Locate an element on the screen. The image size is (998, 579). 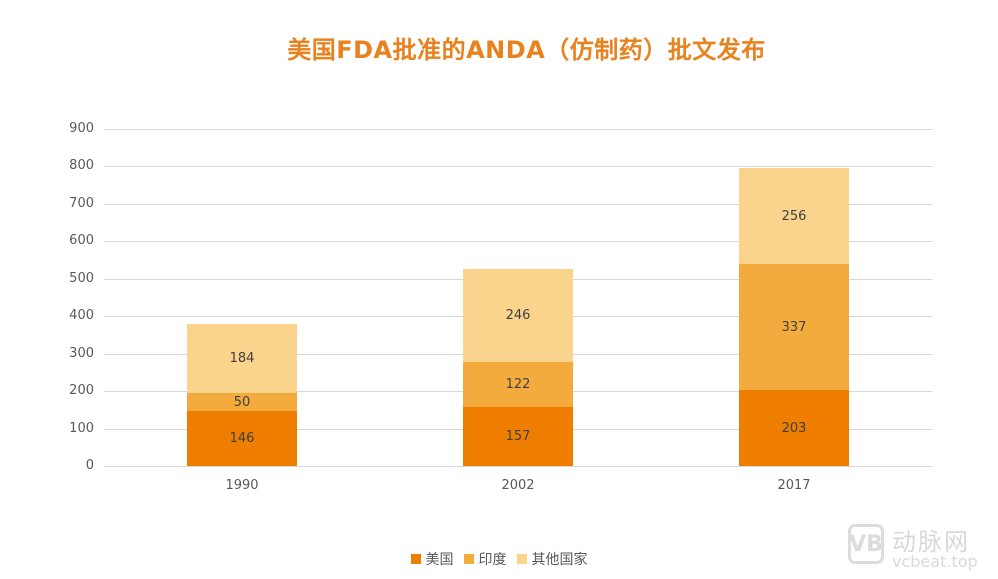
watermark-name: 动脉网 is located at coordinates (931, 542).